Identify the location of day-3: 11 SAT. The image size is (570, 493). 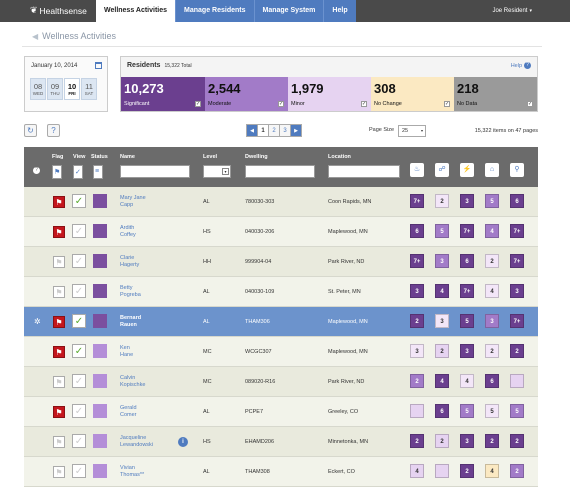
(89, 89).